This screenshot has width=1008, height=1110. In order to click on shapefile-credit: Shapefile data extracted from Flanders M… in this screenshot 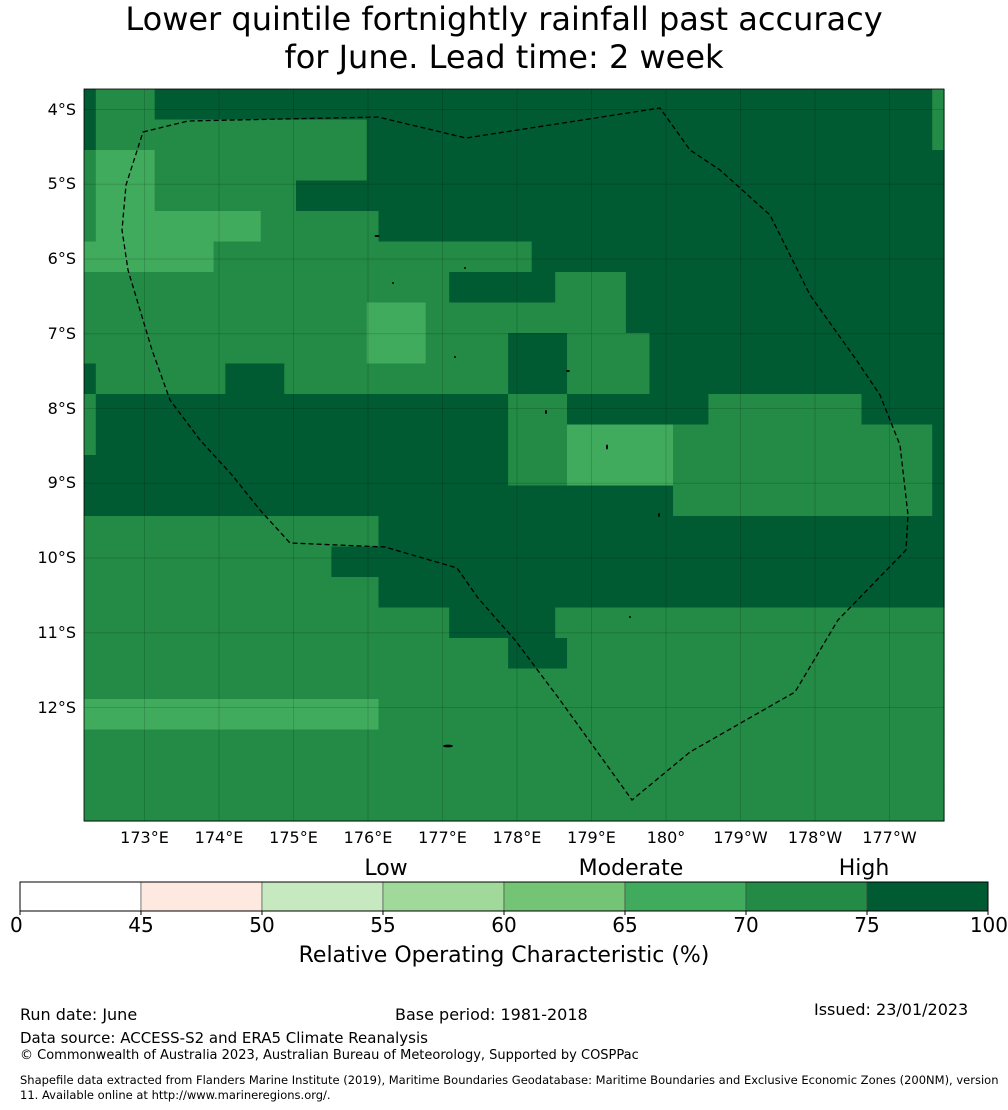, I will do `click(509, 1087)`.